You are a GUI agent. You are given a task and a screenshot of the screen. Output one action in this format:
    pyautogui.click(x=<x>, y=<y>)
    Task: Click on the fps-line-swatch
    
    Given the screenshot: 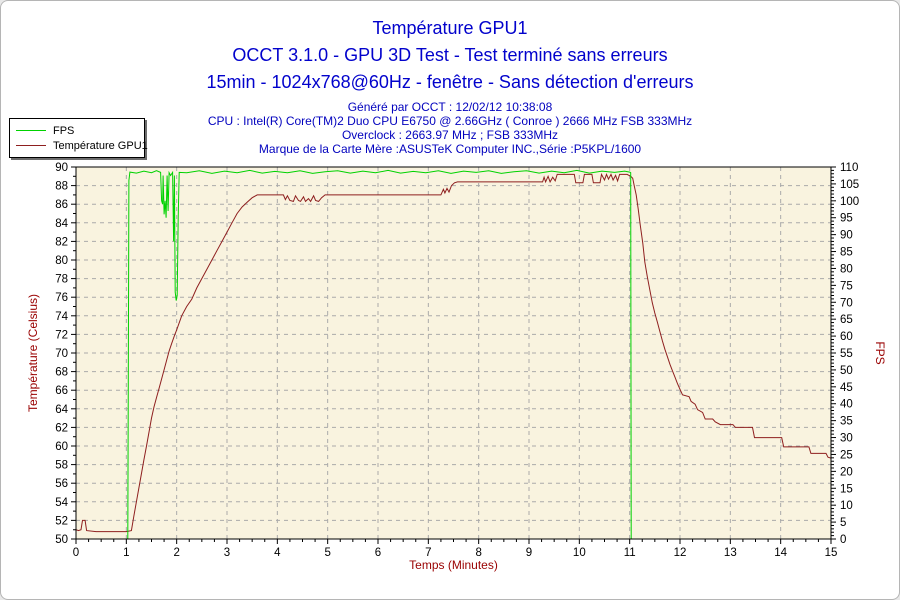 What is the action you would take?
    pyautogui.click(x=31, y=130)
    